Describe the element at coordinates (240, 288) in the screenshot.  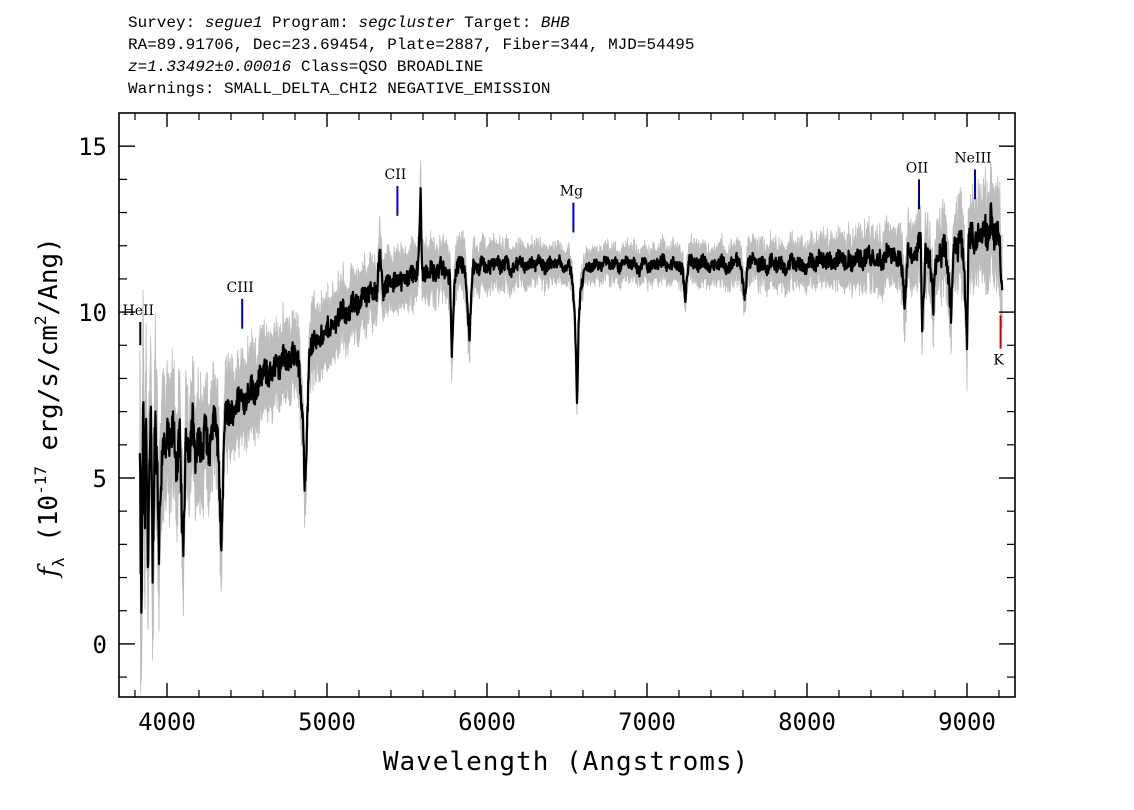
I see `line-label: CIII` at that location.